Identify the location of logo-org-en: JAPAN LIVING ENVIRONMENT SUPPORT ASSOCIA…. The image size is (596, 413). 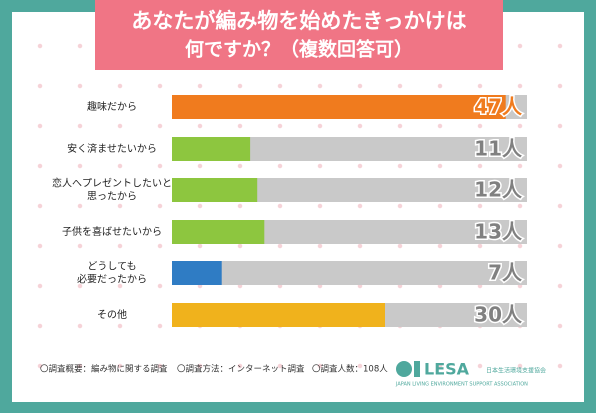
(461, 385).